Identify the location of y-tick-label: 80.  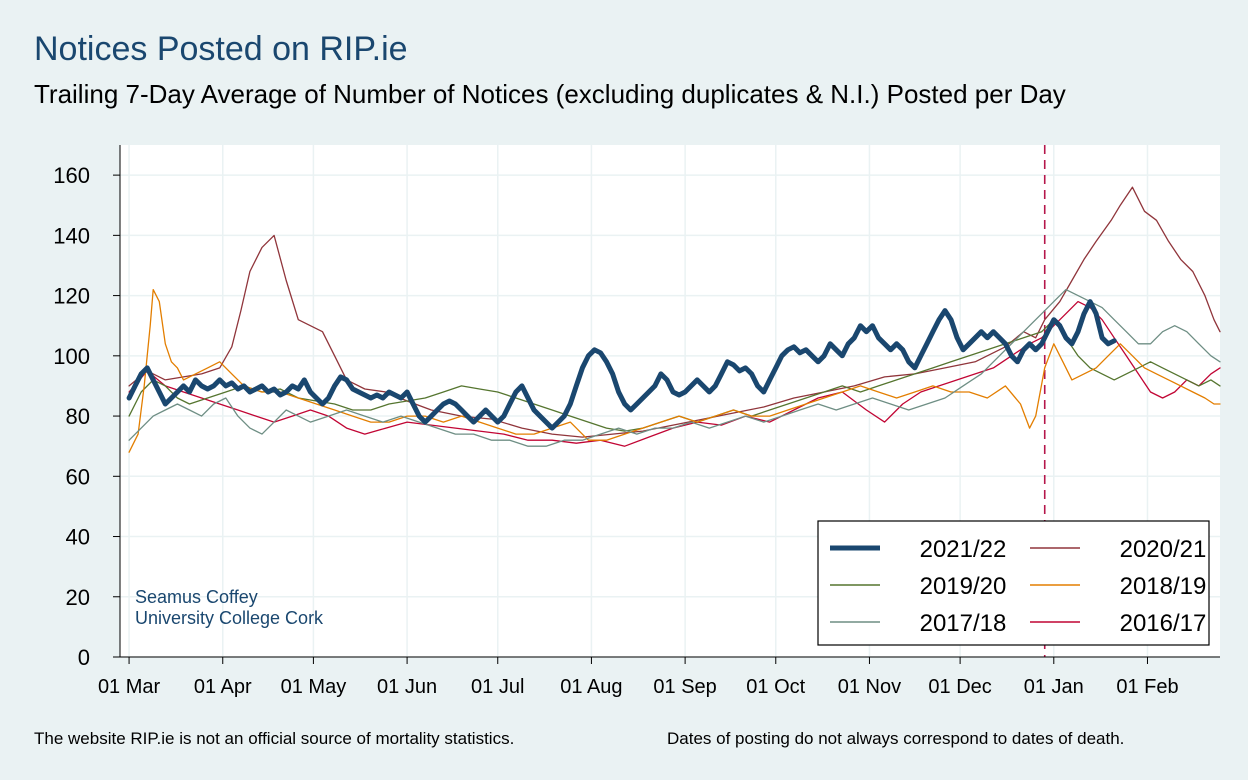
(78, 416).